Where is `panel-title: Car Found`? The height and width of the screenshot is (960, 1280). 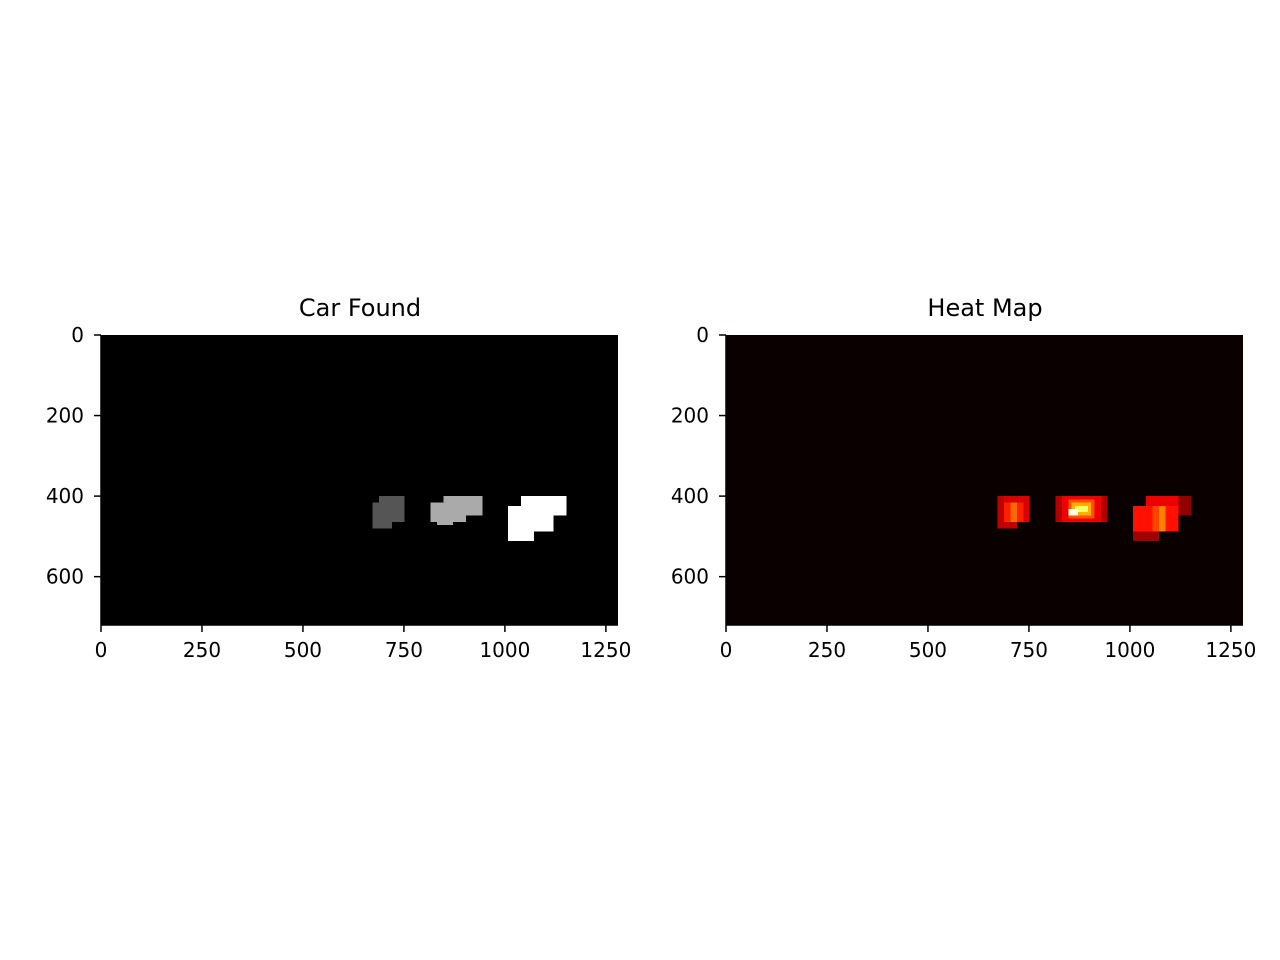 panel-title: Car Found is located at coordinates (360, 308).